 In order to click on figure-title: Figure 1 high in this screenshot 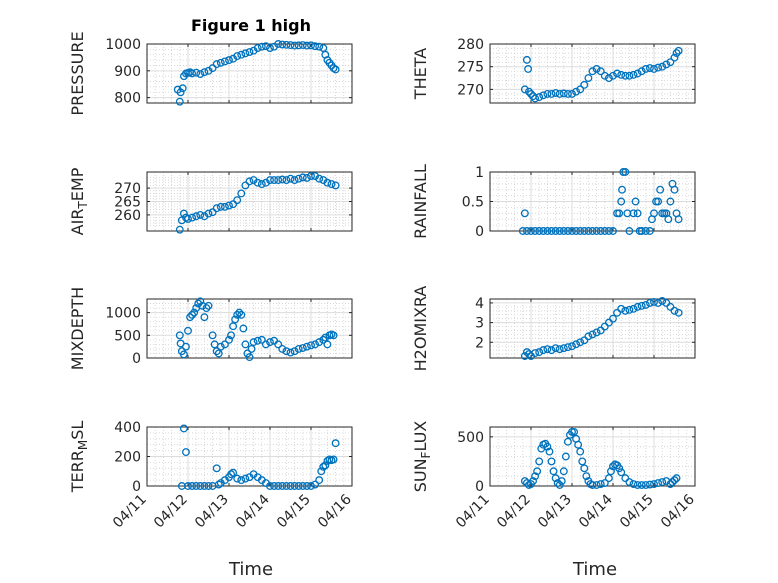, I will do `click(251, 25)`.